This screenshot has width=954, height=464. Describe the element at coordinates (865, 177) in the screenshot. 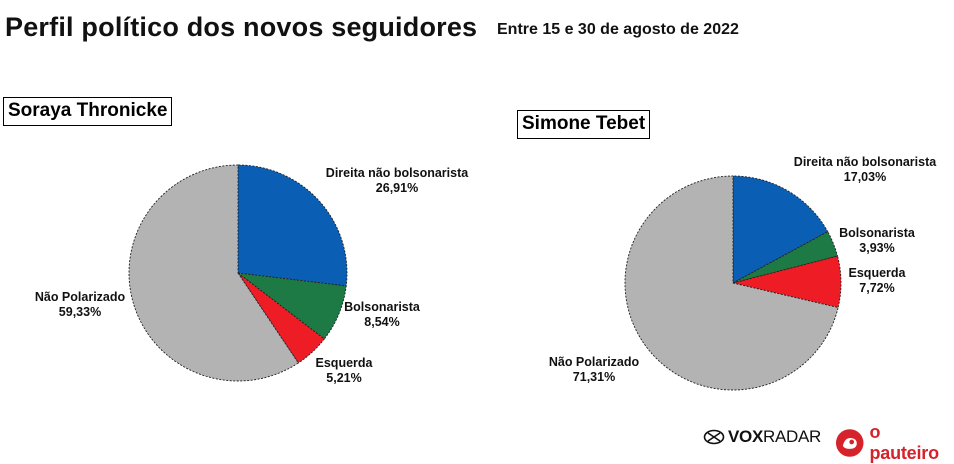

I see `slice-value-direita-nao-bolsonarista: 17,03%` at that location.